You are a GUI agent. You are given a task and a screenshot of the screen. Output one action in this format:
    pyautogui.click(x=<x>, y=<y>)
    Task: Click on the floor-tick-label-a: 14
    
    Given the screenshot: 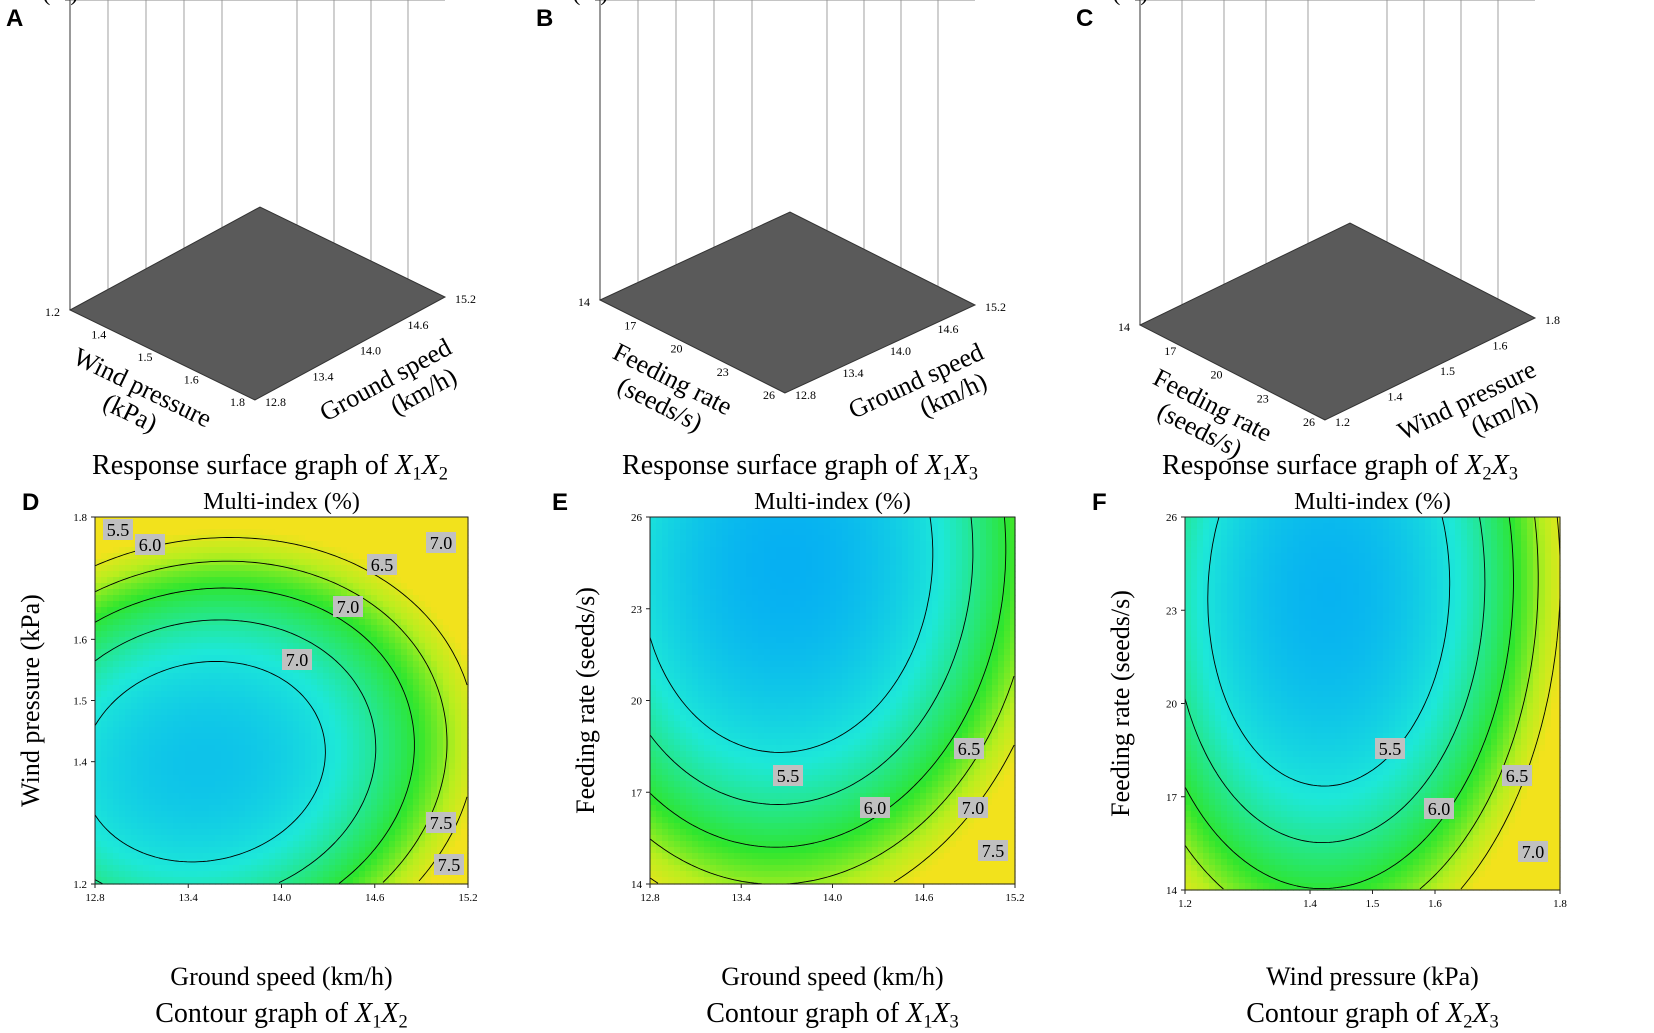 What is the action you would take?
    pyautogui.click(x=1124, y=327)
    